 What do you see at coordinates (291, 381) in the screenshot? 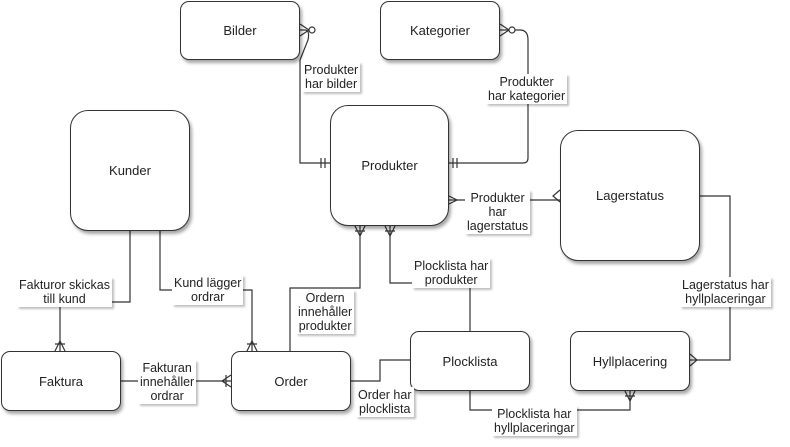
I see `entity-order: Order` at bounding box center [291, 381].